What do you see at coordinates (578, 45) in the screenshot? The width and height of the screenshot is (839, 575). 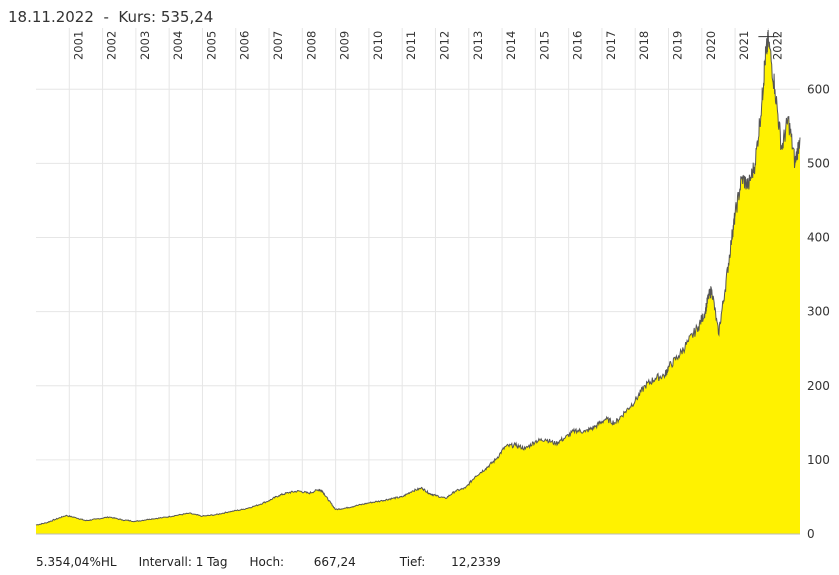 I see `x-tick-label: 2016` at bounding box center [578, 45].